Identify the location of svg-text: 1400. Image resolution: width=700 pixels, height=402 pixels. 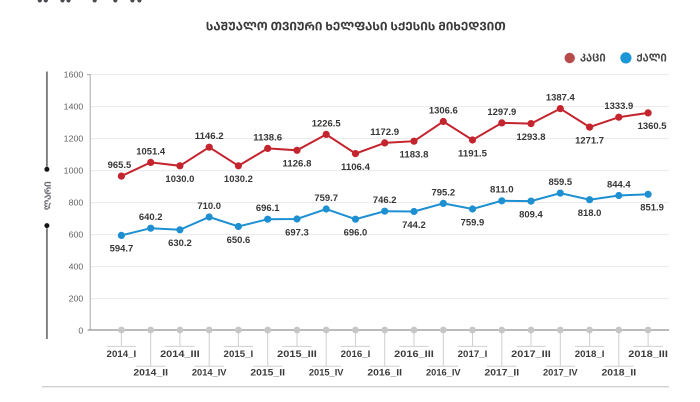
(74, 107).